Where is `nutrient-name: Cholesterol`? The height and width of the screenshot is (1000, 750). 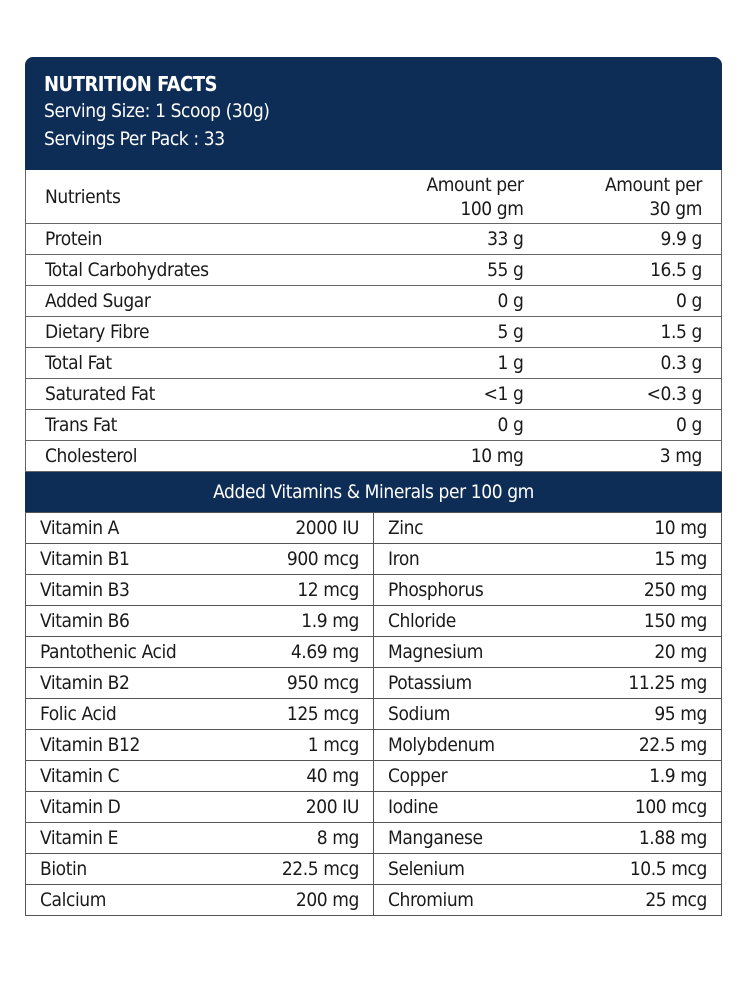
nutrient-name: Cholesterol is located at coordinates (184, 456).